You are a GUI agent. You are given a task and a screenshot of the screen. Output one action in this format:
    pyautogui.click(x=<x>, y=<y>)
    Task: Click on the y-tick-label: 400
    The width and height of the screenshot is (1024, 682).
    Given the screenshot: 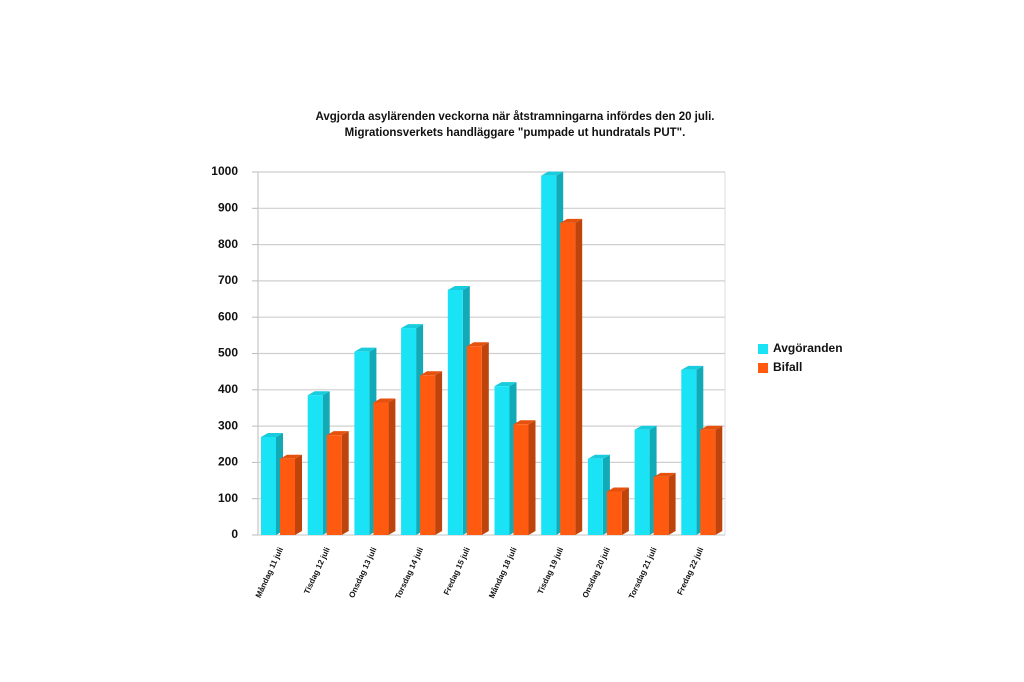 What is the action you would take?
    pyautogui.click(x=228, y=389)
    